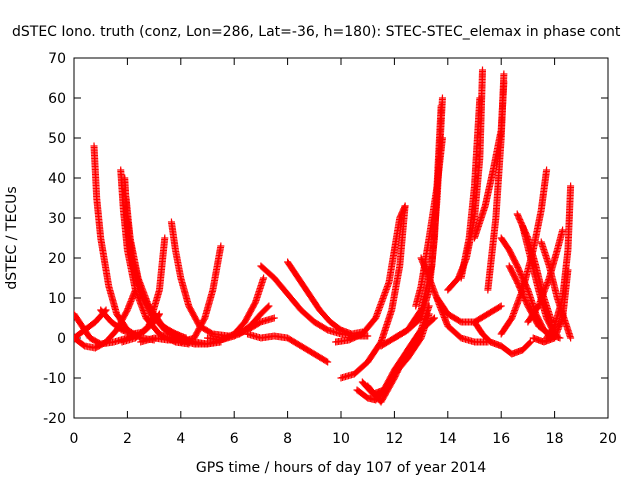  I want to click on x-tick-label: 16, so click(501, 439).